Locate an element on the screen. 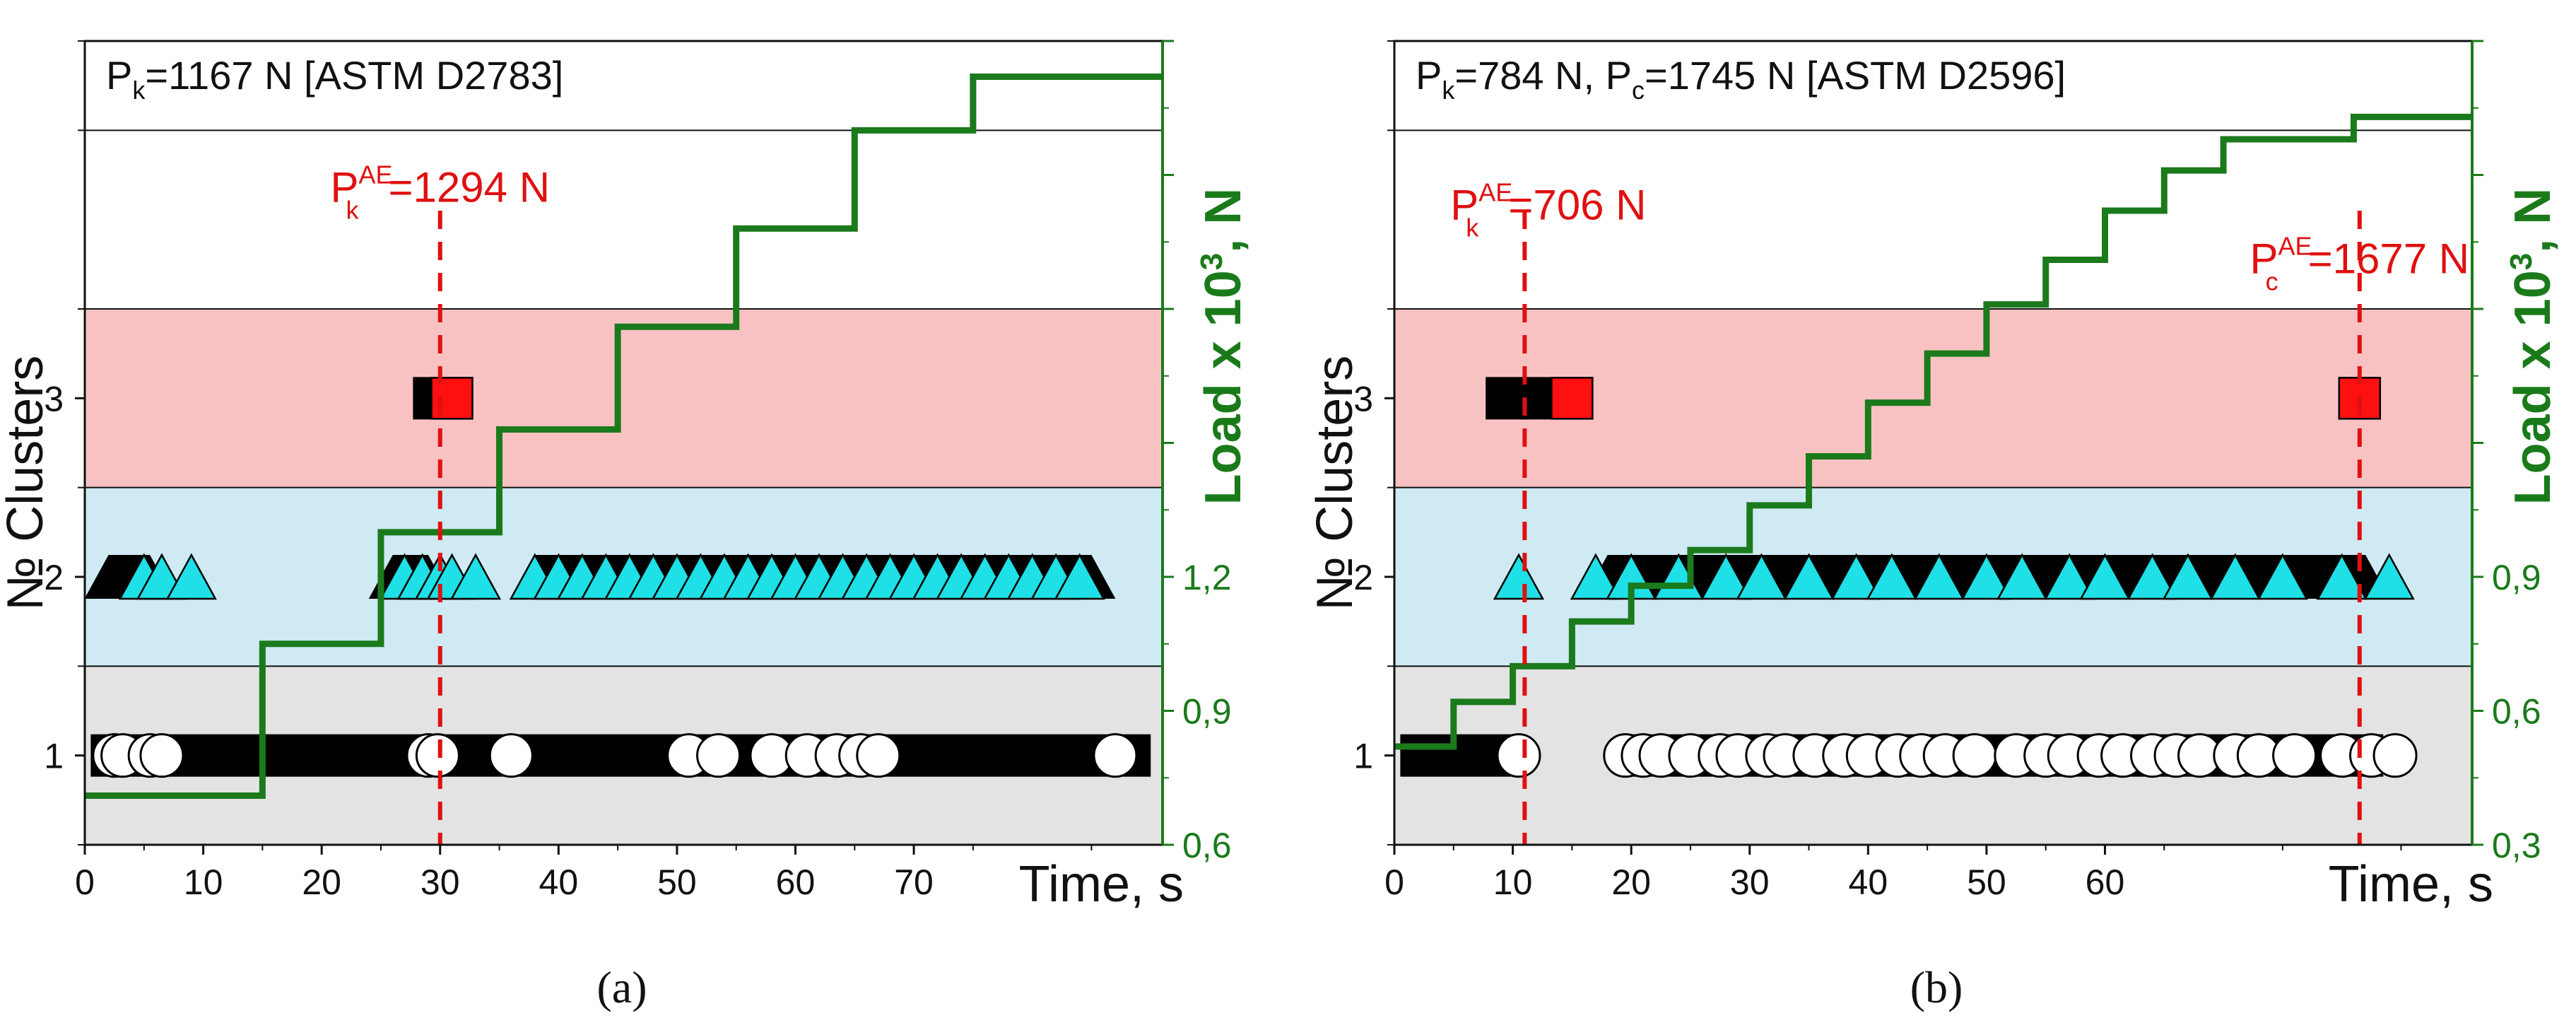  x-tick-label-7: 70 is located at coordinates (914, 882).